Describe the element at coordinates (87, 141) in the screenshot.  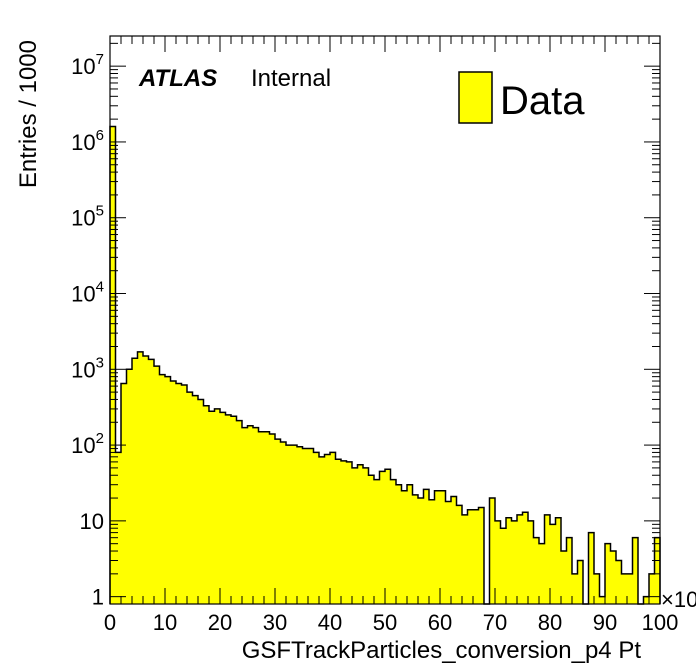
I see `y-tick-label: 10⁶` at that location.